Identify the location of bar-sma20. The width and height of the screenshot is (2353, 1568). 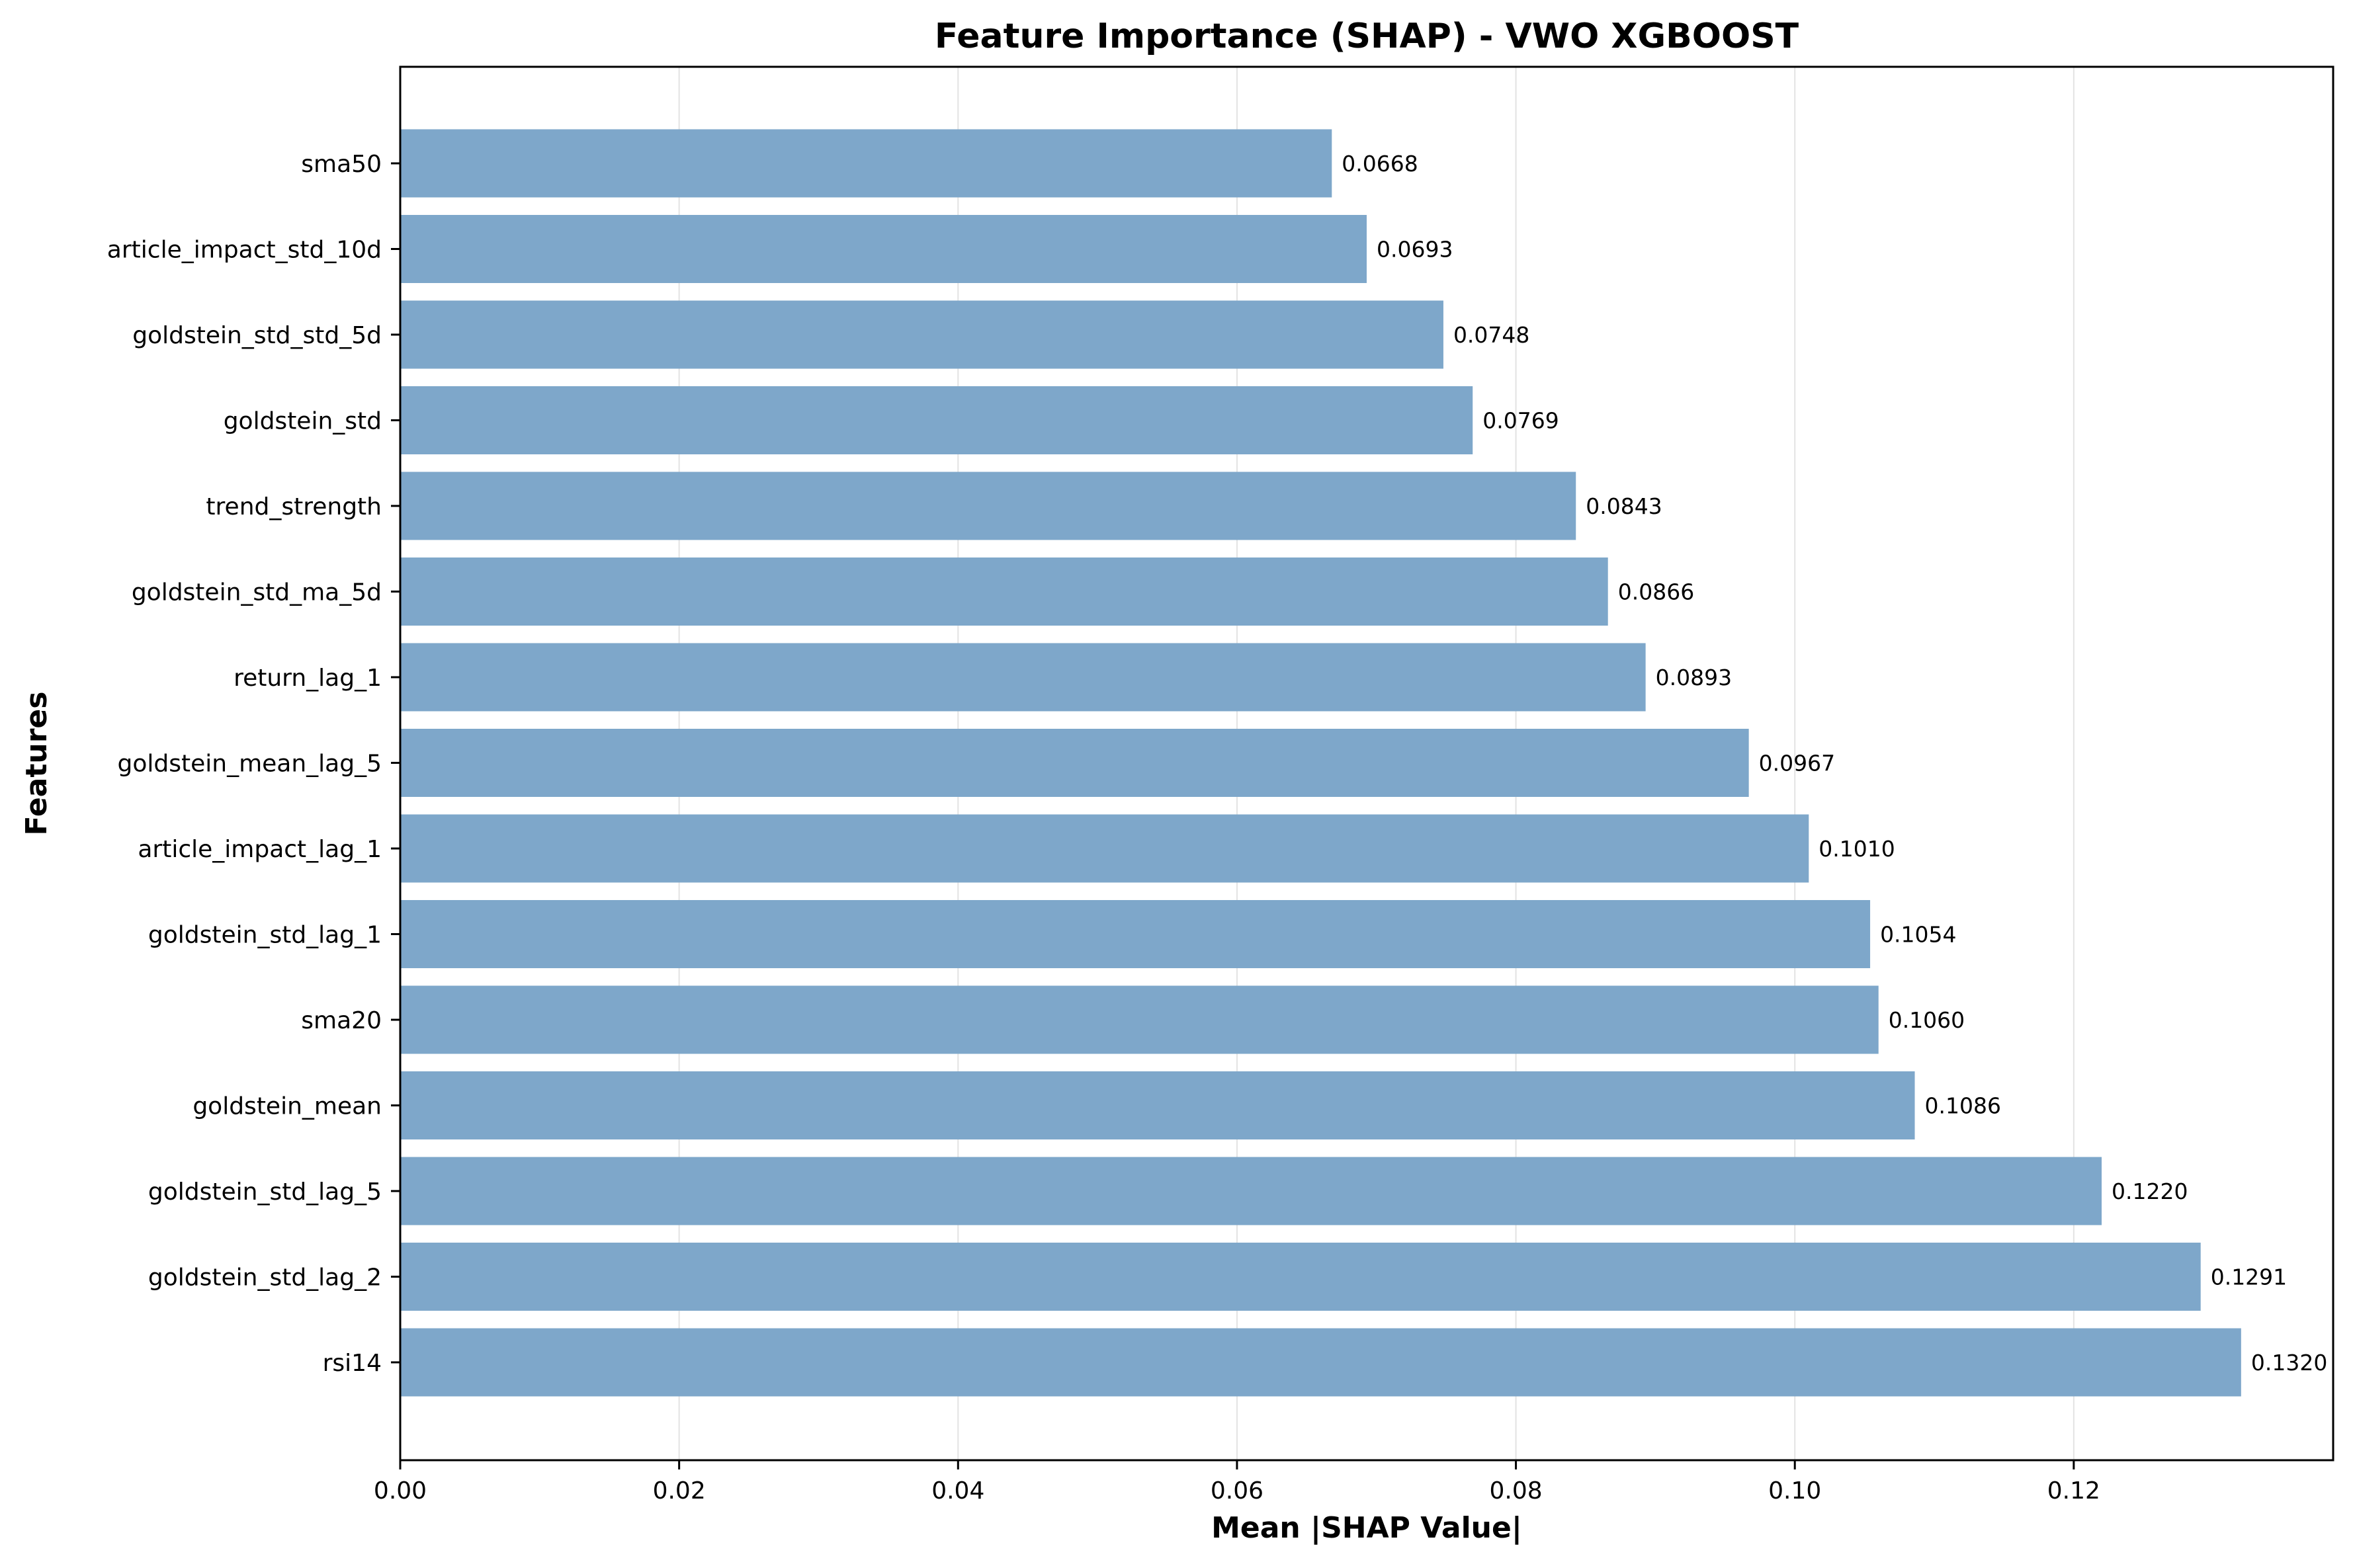
(1139, 1019).